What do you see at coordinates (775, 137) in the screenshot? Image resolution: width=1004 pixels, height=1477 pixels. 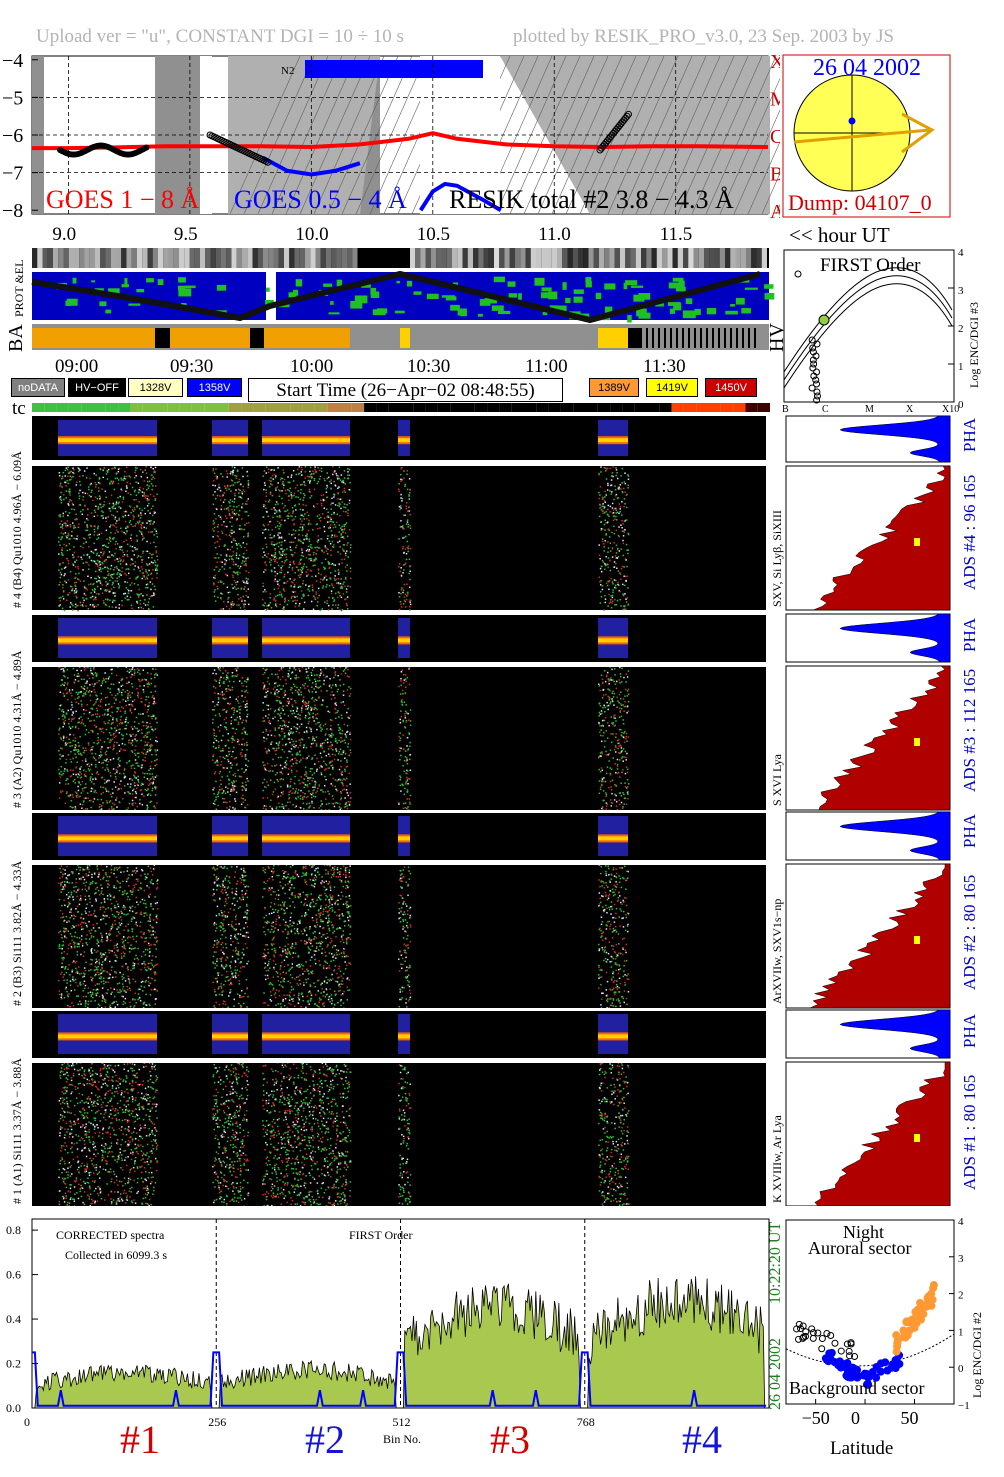 I see `goes-class-letter: C` at bounding box center [775, 137].